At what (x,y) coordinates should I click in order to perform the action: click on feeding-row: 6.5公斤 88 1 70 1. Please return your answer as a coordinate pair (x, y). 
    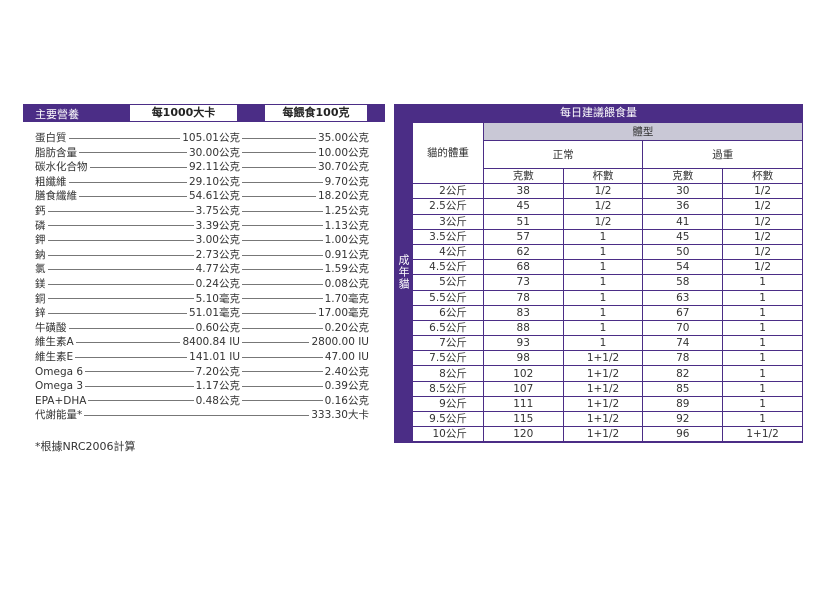
    Looking at the image, I should click on (607, 328).